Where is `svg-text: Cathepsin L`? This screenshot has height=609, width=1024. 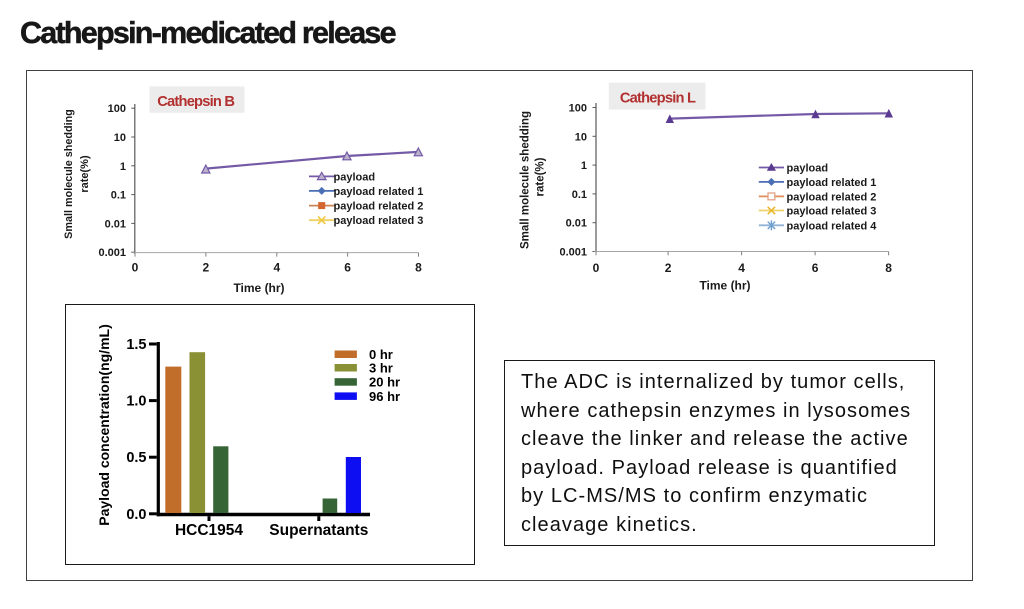
svg-text: Cathepsin L is located at coordinates (658, 98).